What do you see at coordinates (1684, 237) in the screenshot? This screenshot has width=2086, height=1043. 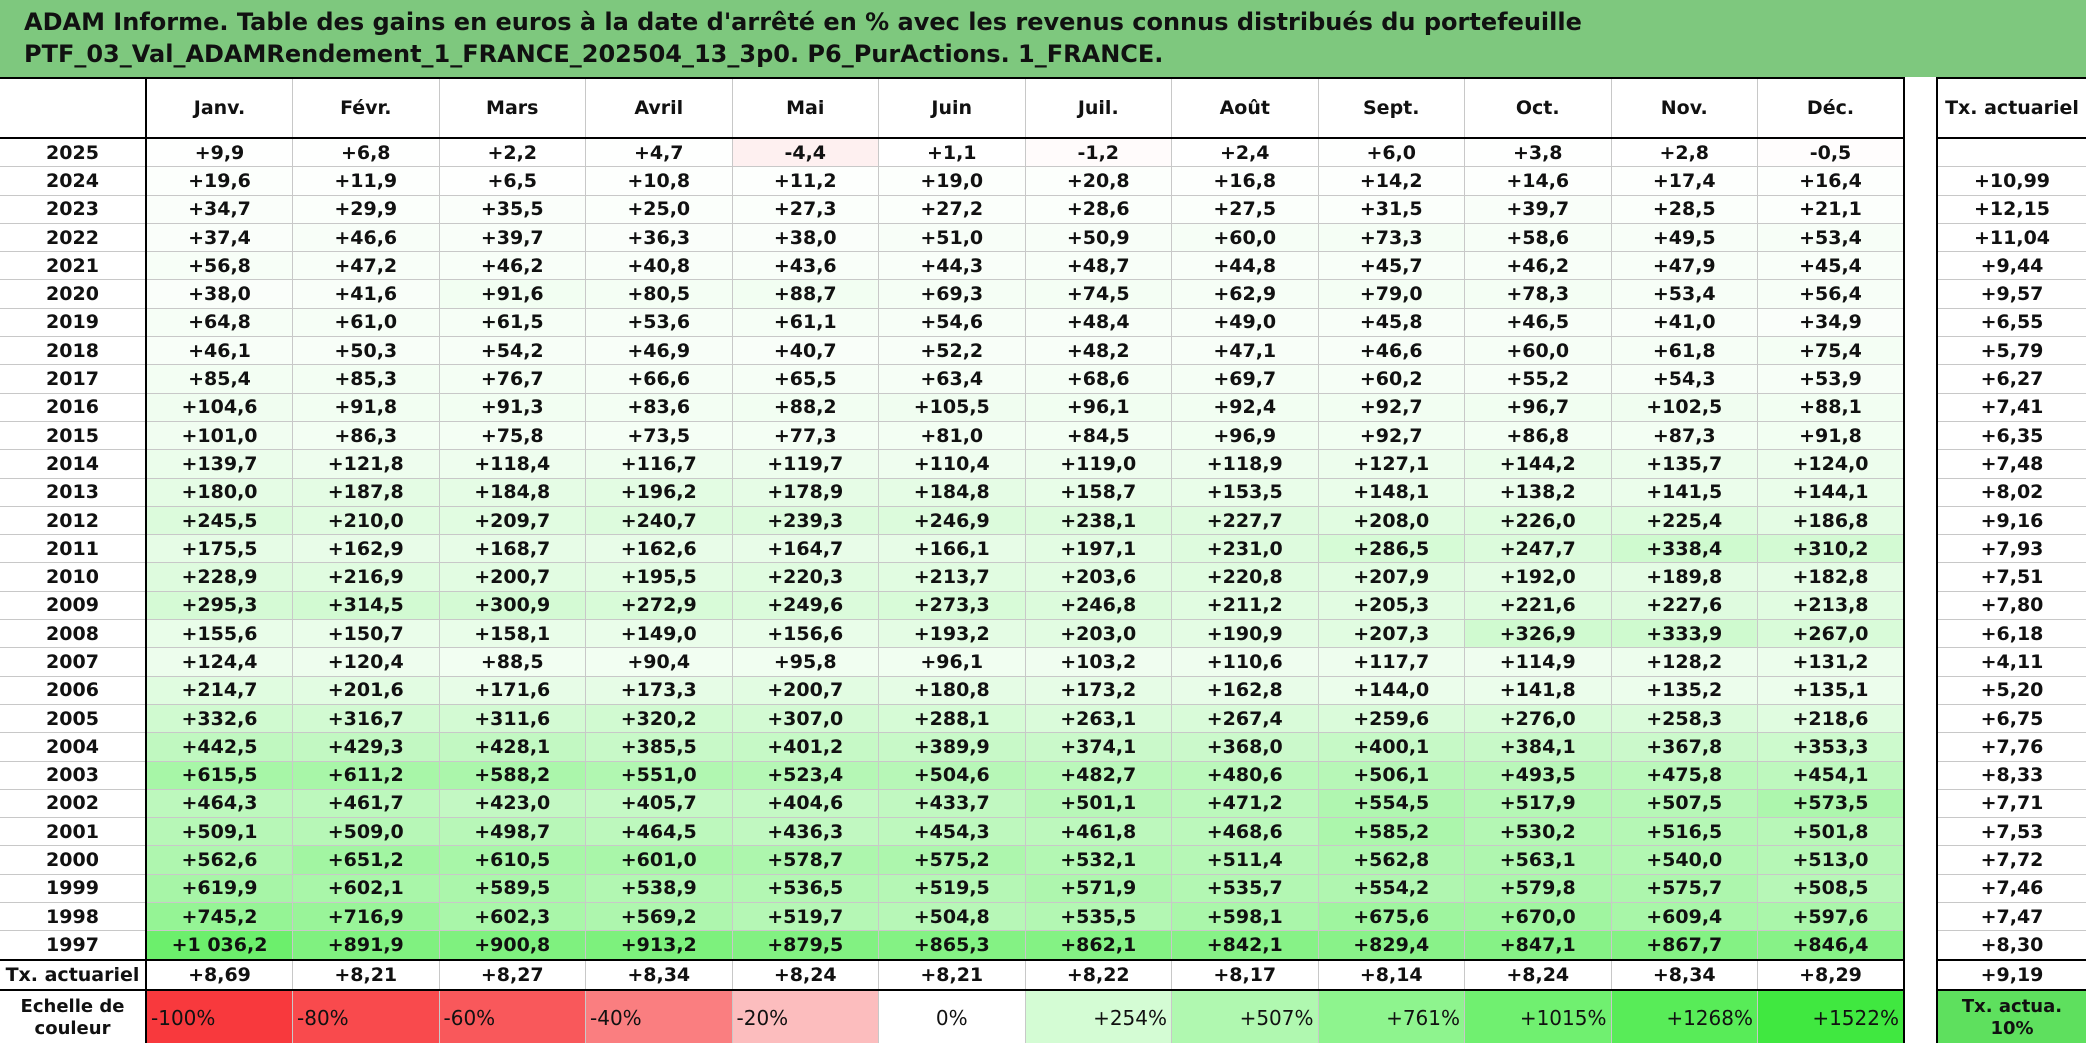 I see `gain-cell: +49,5` at bounding box center [1684, 237].